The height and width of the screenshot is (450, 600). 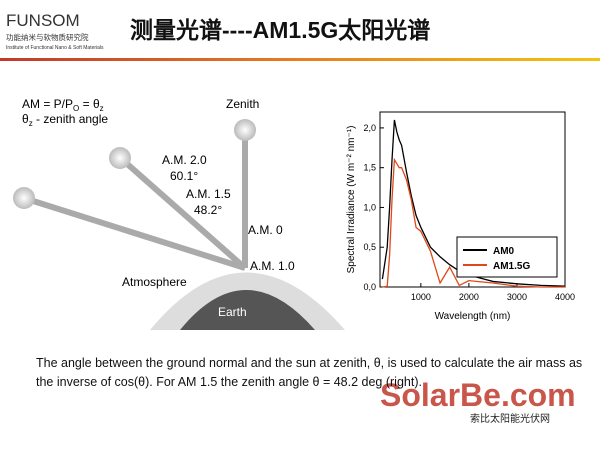 I want to click on formula: AM = P/PO = θz, so click(x=63, y=105).